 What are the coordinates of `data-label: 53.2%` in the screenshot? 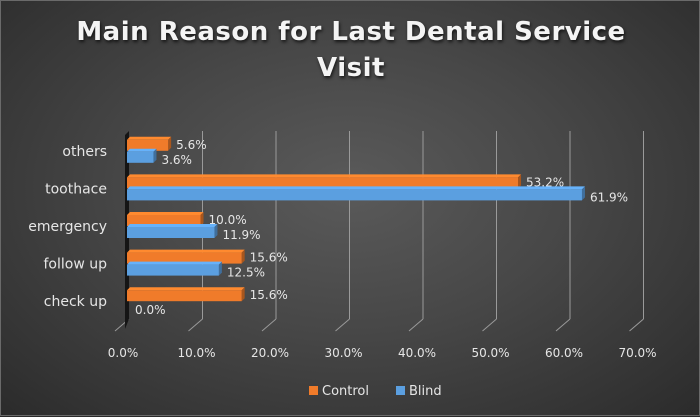 It's located at (545, 182).